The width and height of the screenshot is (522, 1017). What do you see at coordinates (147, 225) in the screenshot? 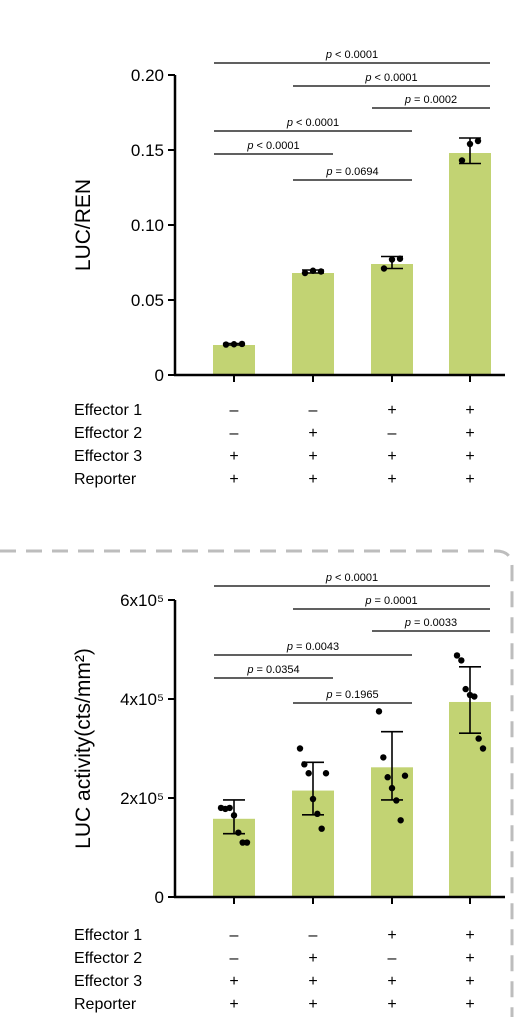
I see `y-tick-label: 0.10` at bounding box center [147, 225].